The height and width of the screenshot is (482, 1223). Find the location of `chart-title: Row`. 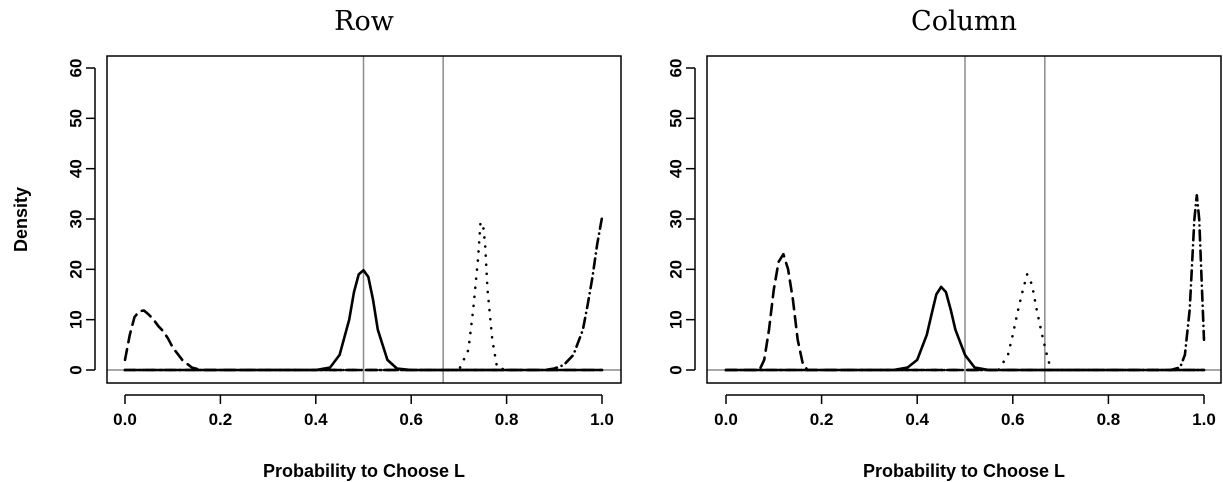

chart-title: Row is located at coordinates (364, 21).